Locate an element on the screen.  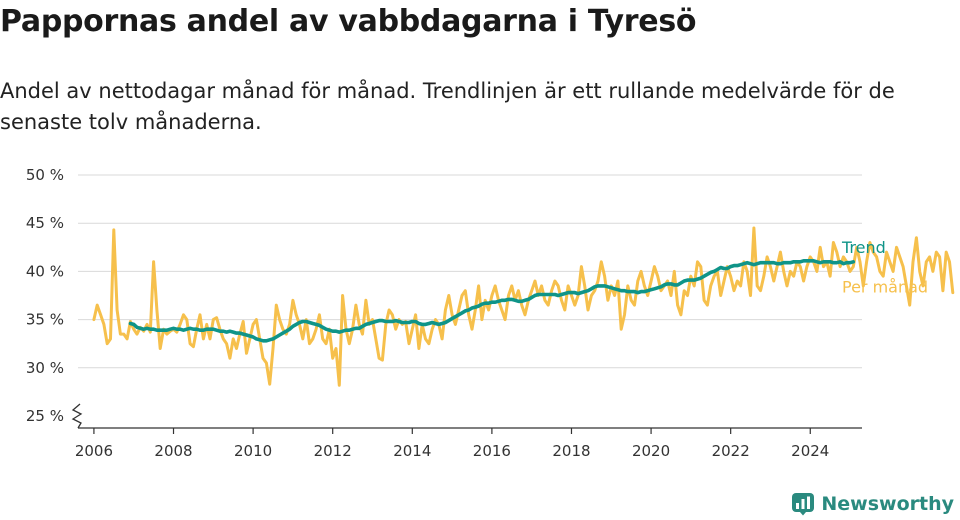
x-tick-label: 2010 is located at coordinates (253, 451).